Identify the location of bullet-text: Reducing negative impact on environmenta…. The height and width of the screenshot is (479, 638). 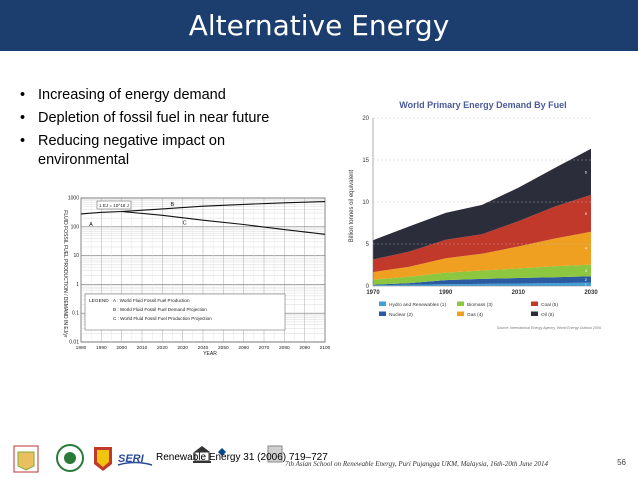
(132, 150).